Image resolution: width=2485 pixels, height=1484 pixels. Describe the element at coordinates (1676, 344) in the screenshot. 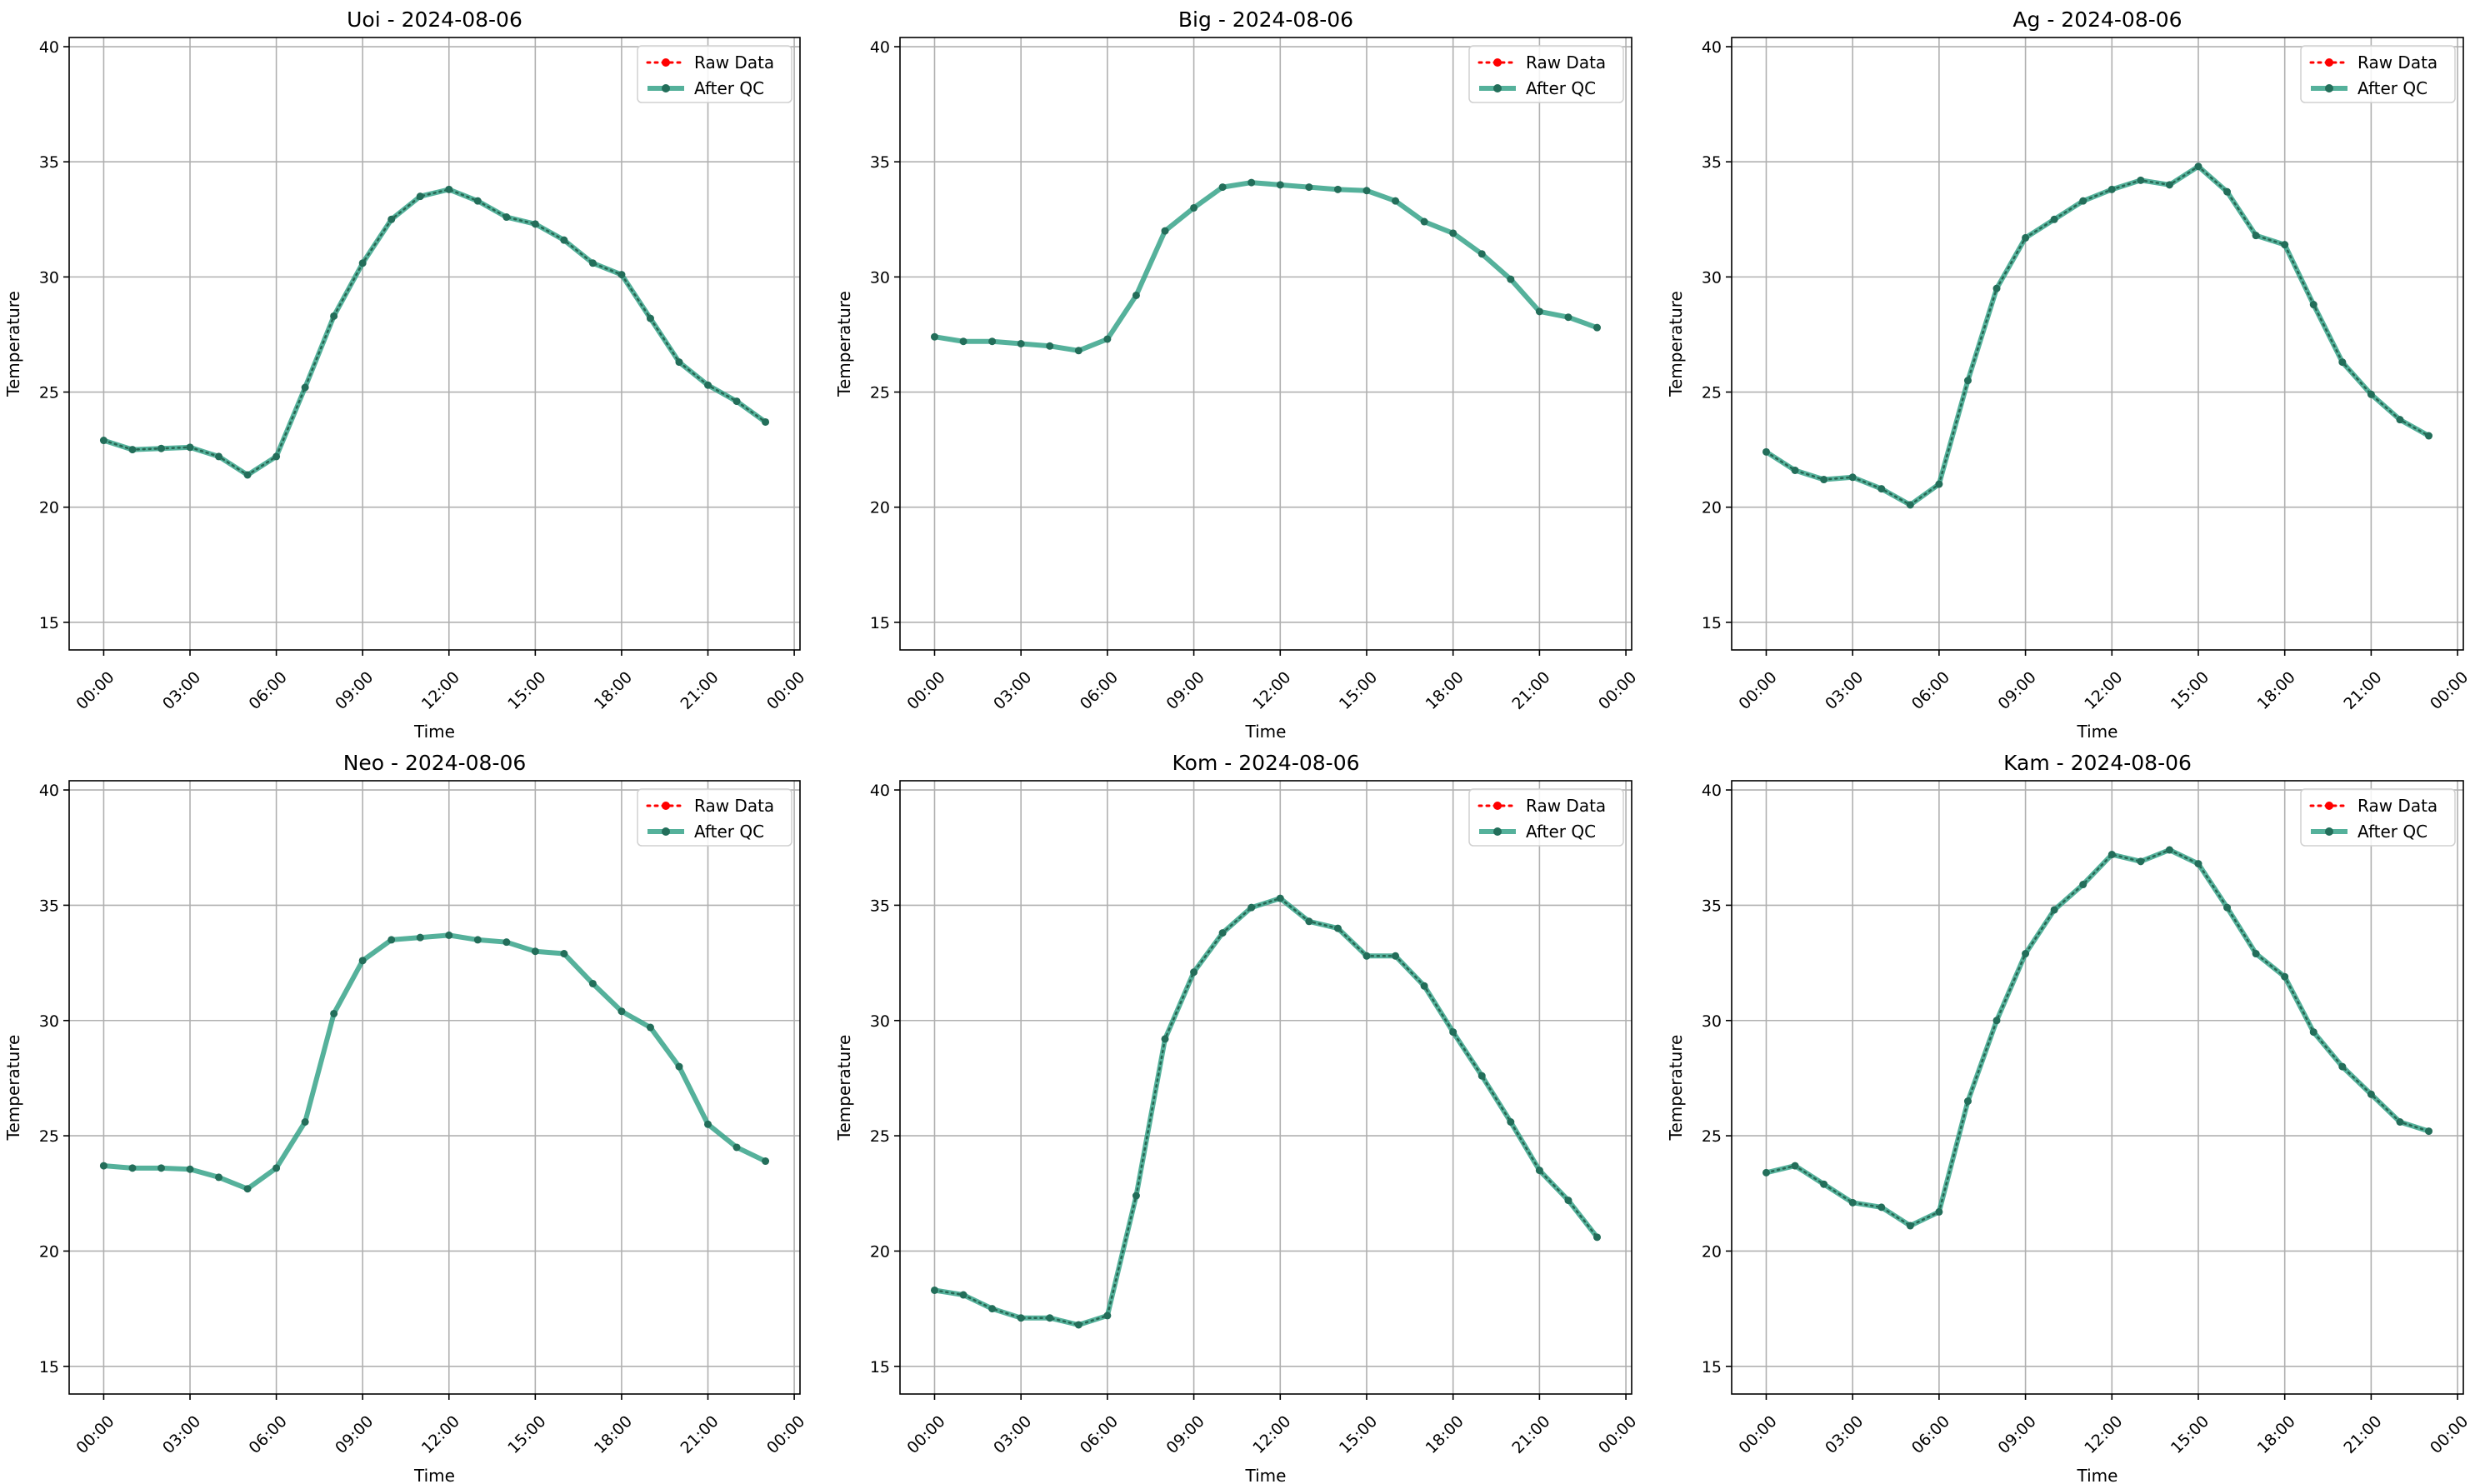

I see `y-axis-label: Temperature` at that location.